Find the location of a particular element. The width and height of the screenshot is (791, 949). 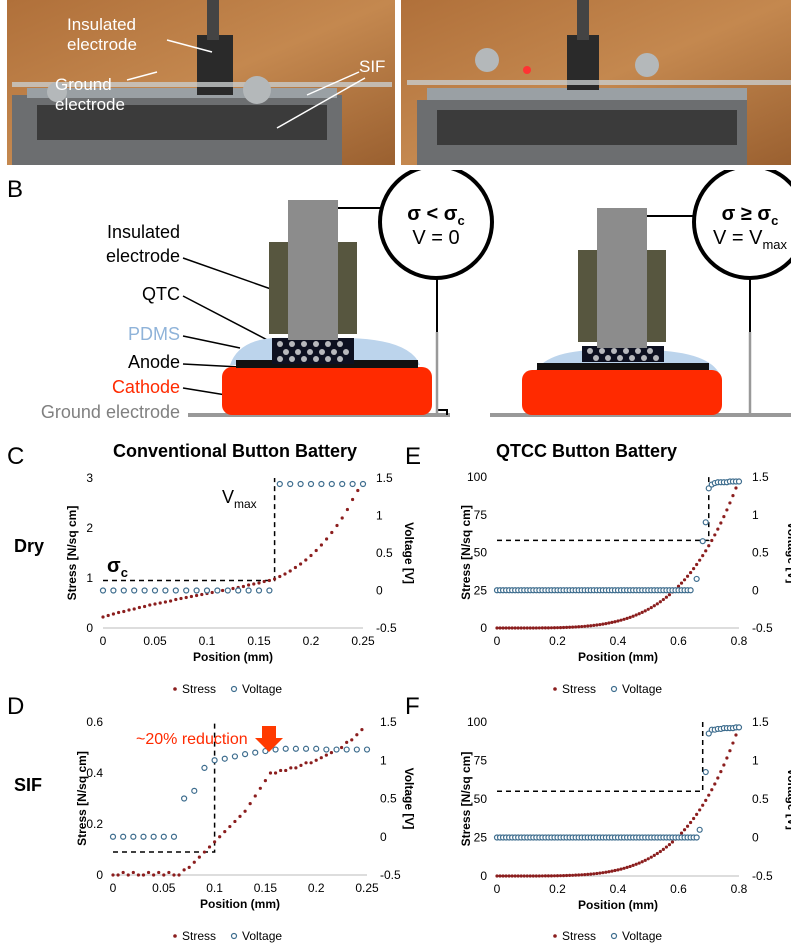

legend-stress-label: Stress is located at coordinates (579, 936).